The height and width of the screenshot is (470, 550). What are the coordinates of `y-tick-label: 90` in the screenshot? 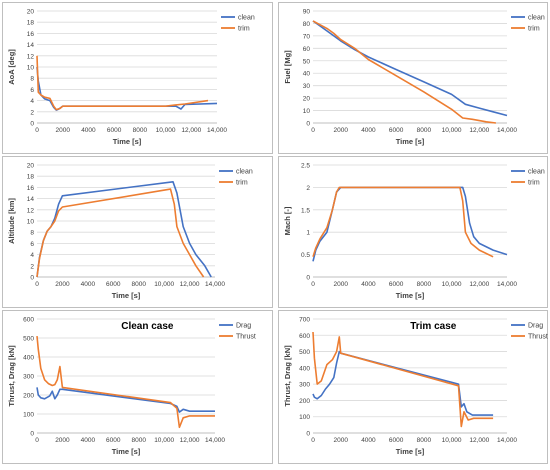 It's located at (307, 12).